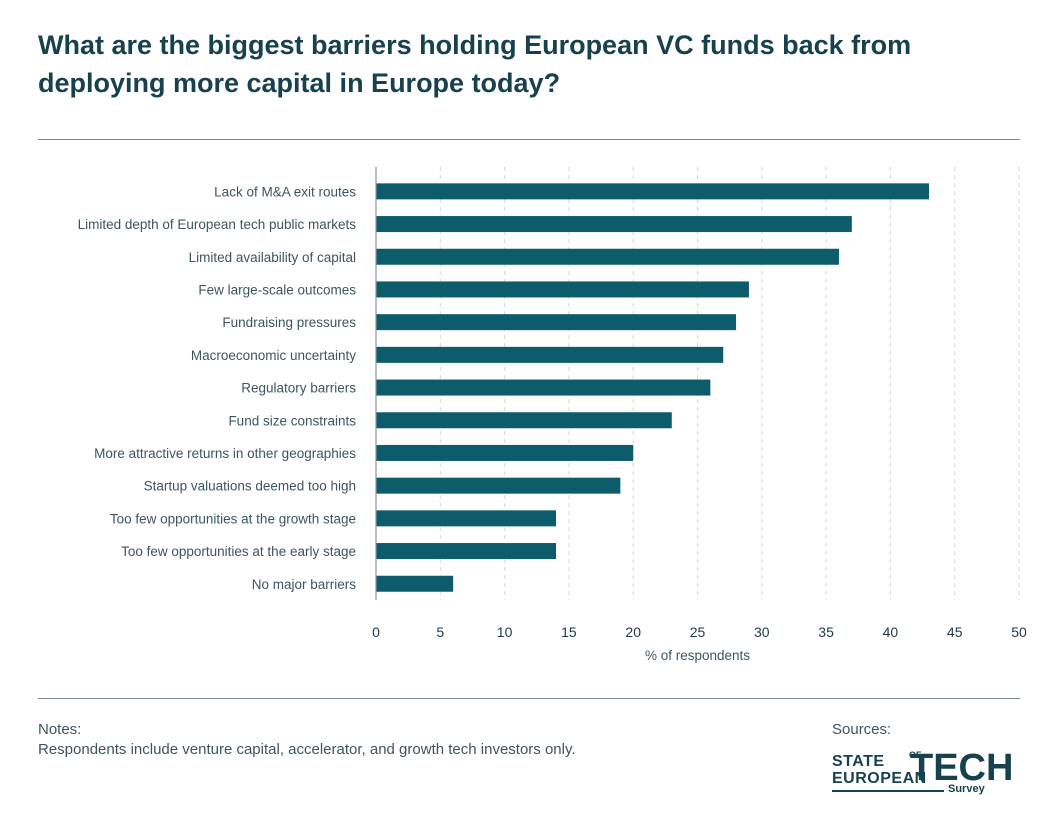  Describe the element at coordinates (505, 632) in the screenshot. I see `x-tick-label: 10` at that location.